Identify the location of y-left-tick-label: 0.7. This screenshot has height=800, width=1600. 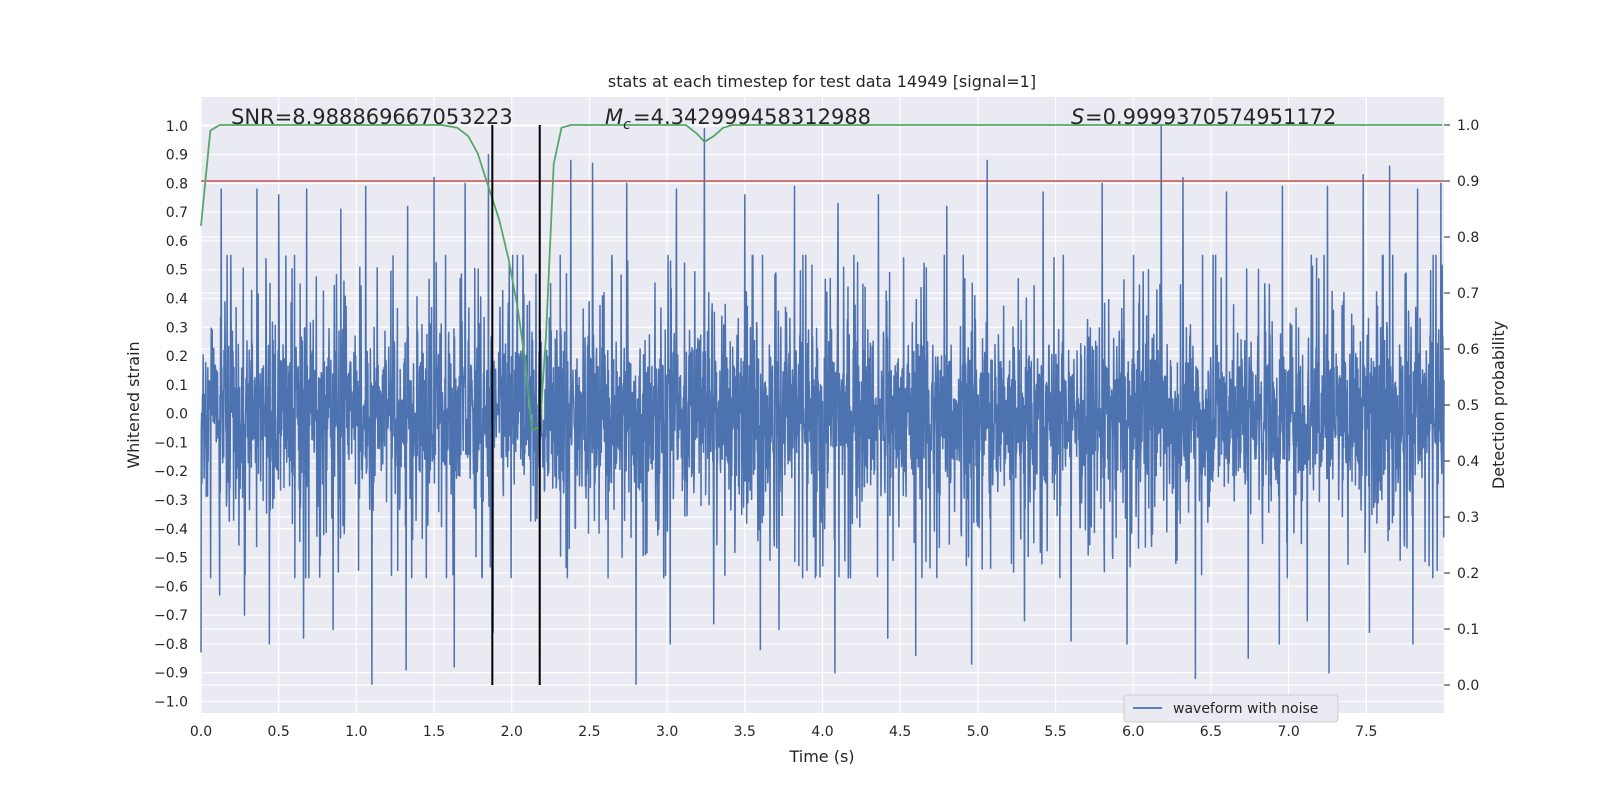
(177, 213).